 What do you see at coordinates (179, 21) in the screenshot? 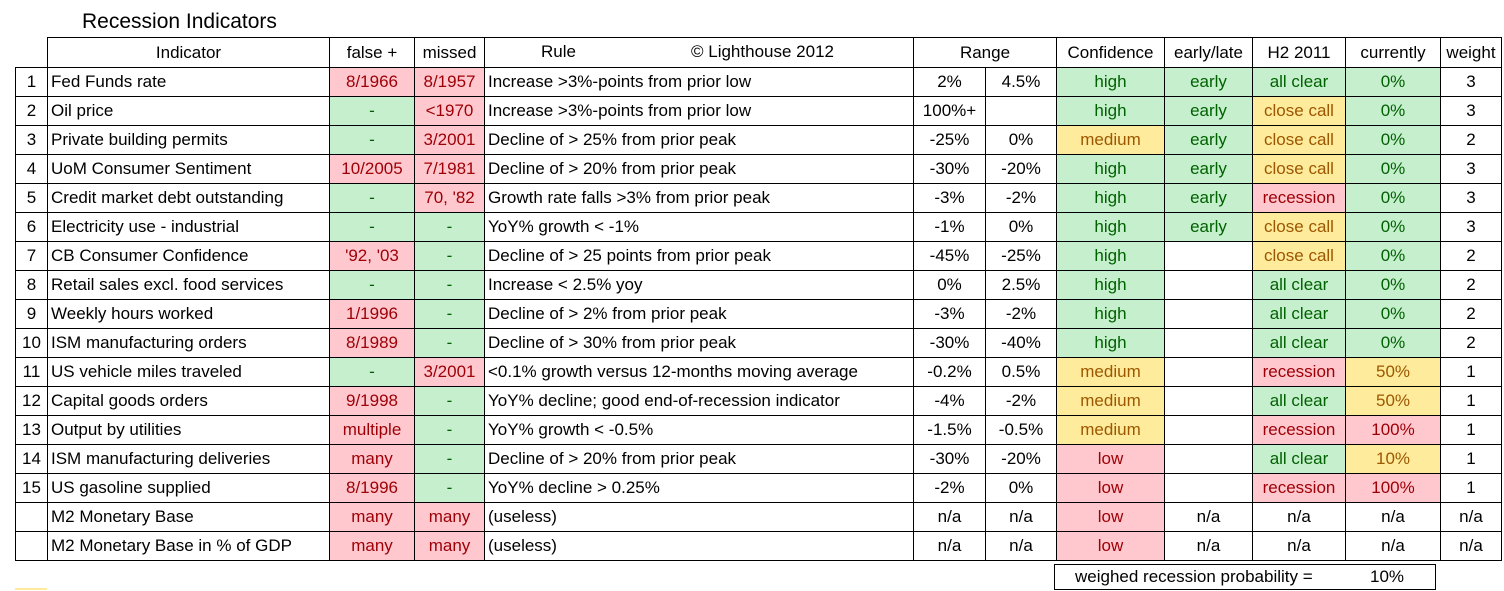
I see `page-title: Recession Indicators` at bounding box center [179, 21].